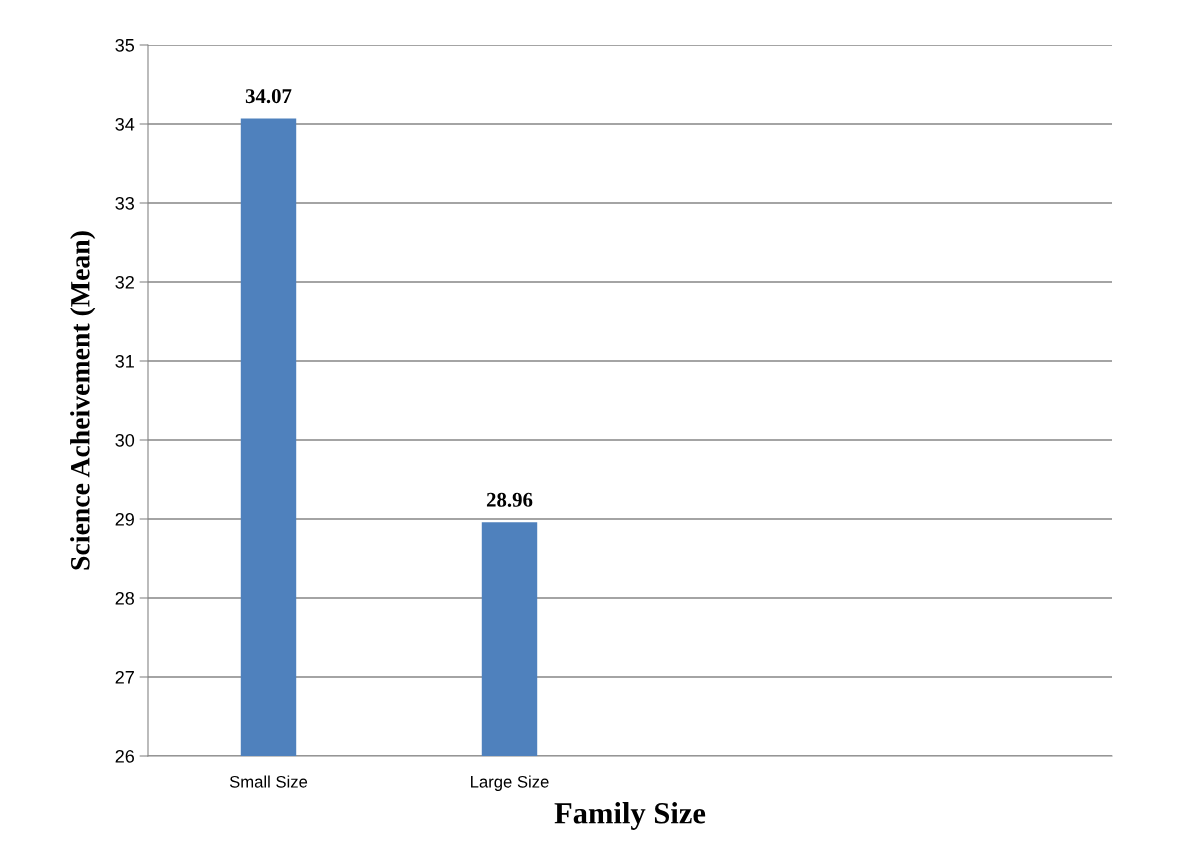  Describe the element at coordinates (509, 499) in the screenshot. I see `data-label: 28.96` at that location.